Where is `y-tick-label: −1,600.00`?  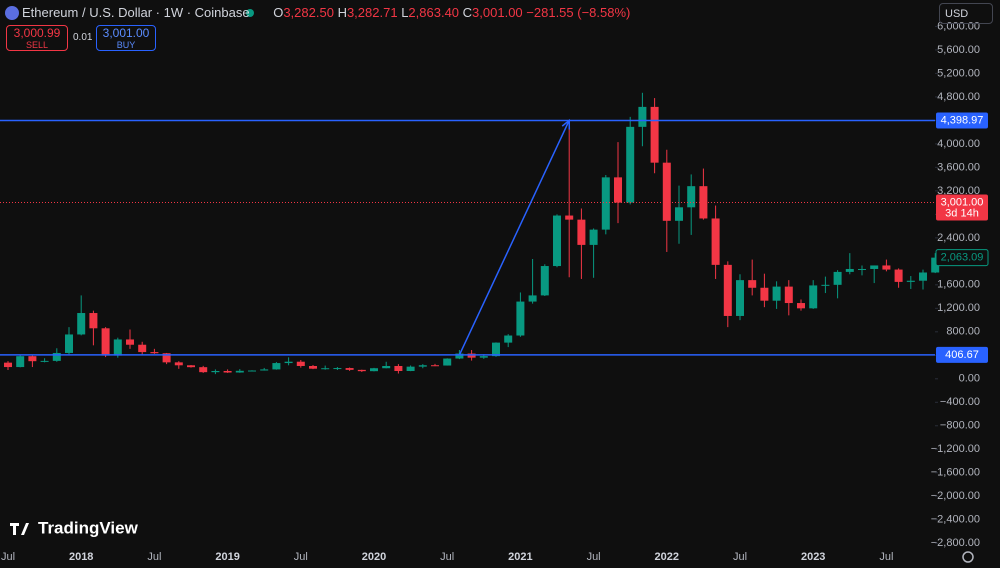 y-tick-label: −1,600.00 is located at coordinates (955, 473).